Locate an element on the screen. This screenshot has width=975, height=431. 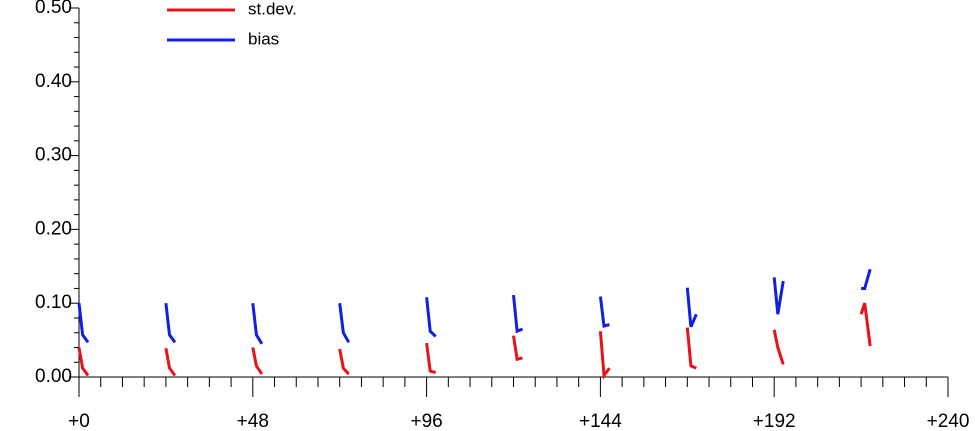
legend-label: st.dev. is located at coordinates (272, 9).